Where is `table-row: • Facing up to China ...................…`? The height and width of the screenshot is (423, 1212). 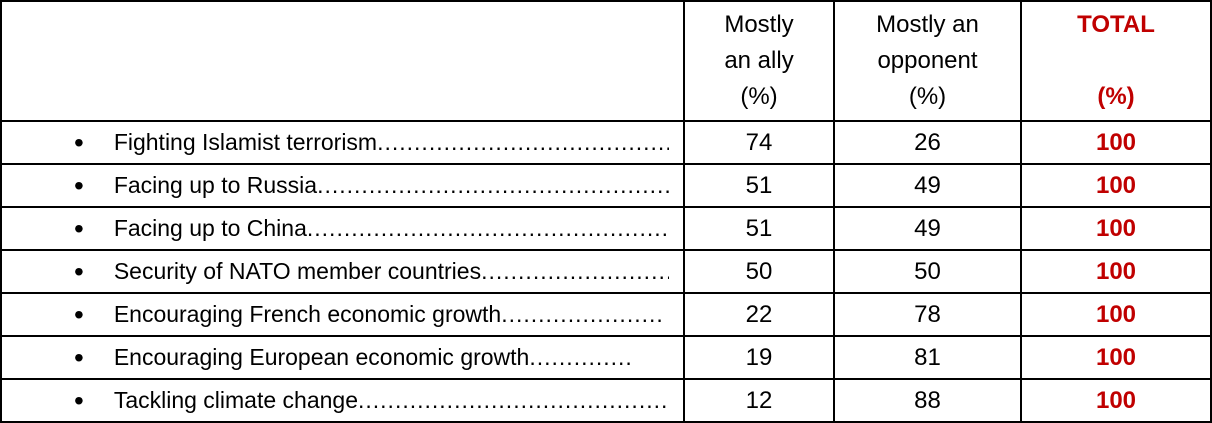 table-row: • Facing up to China ...................… is located at coordinates (606, 229).